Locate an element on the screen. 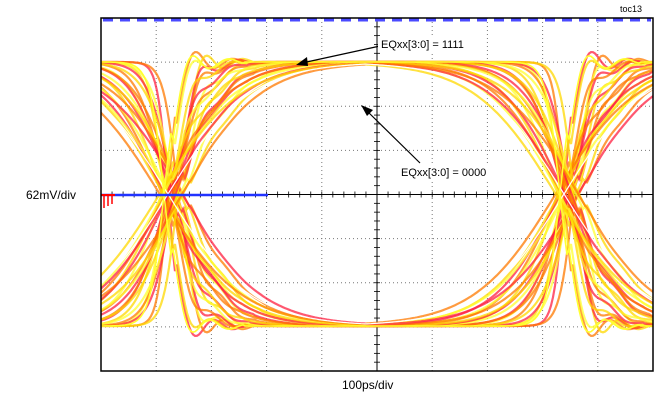 Image resolution: width=657 pixels, height=398 pixels. annotation-eq-0000-label: EQxx[3:0] = 0000 is located at coordinates (443, 173).